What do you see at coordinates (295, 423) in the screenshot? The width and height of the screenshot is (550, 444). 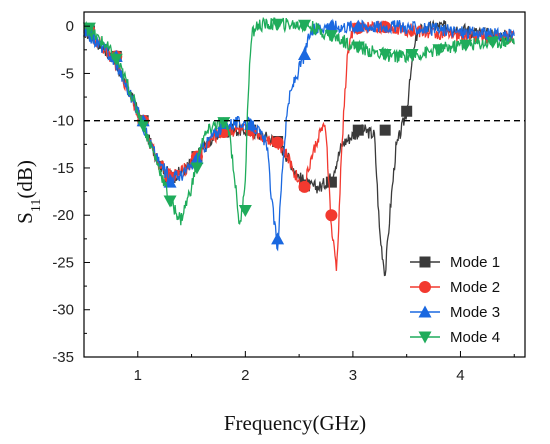 I see `x-axis-title: Frequency(GHz)` at bounding box center [295, 423].